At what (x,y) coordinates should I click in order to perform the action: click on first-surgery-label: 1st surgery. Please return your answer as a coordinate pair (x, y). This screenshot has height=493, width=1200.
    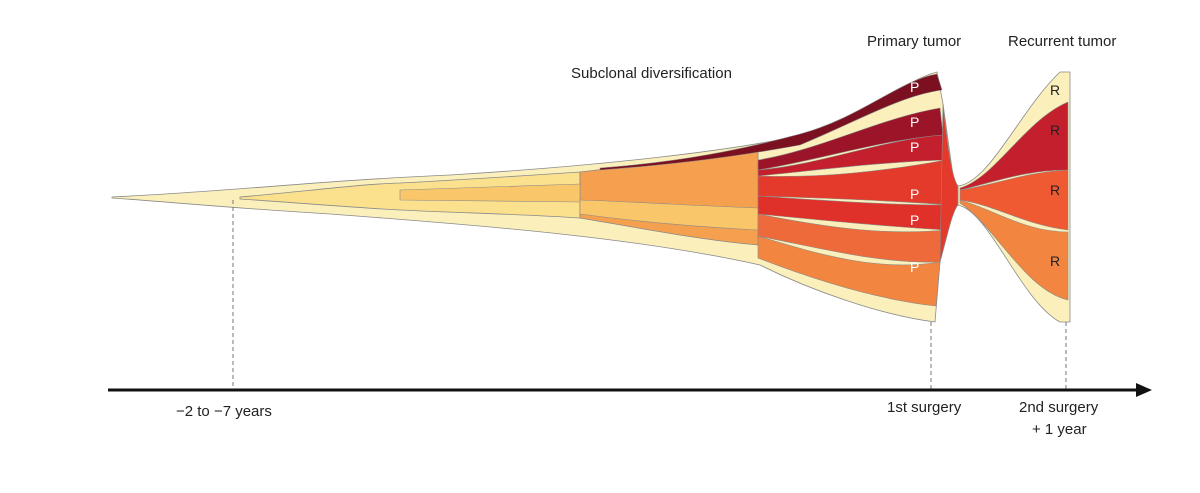
    Looking at the image, I should click on (924, 407).